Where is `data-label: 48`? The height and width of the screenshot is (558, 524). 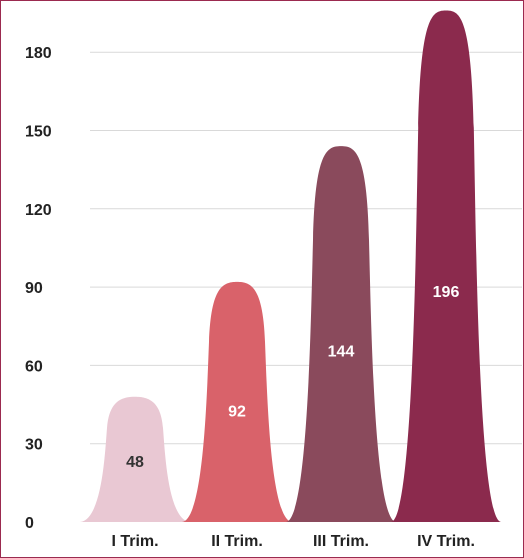 data-label: 48 is located at coordinates (135, 462).